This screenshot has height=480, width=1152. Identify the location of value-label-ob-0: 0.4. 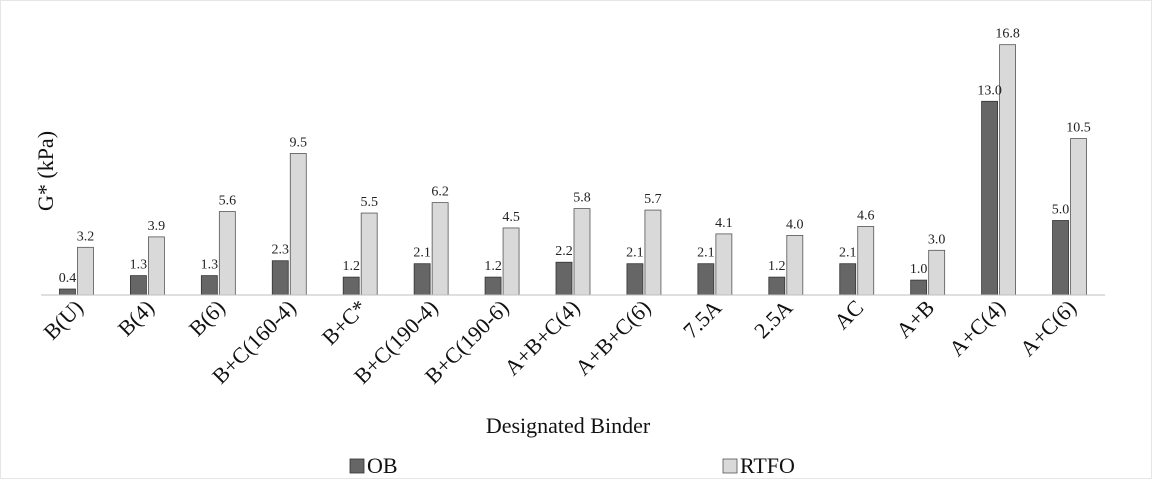
(68, 278).